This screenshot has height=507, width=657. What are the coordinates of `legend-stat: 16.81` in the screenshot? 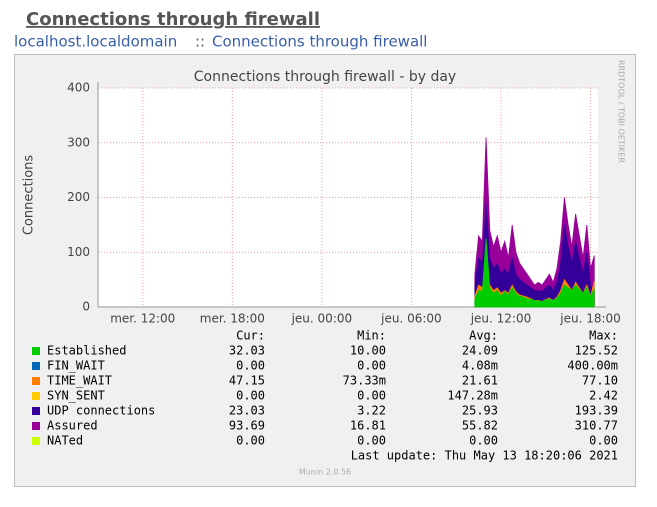 It's located at (368, 426).